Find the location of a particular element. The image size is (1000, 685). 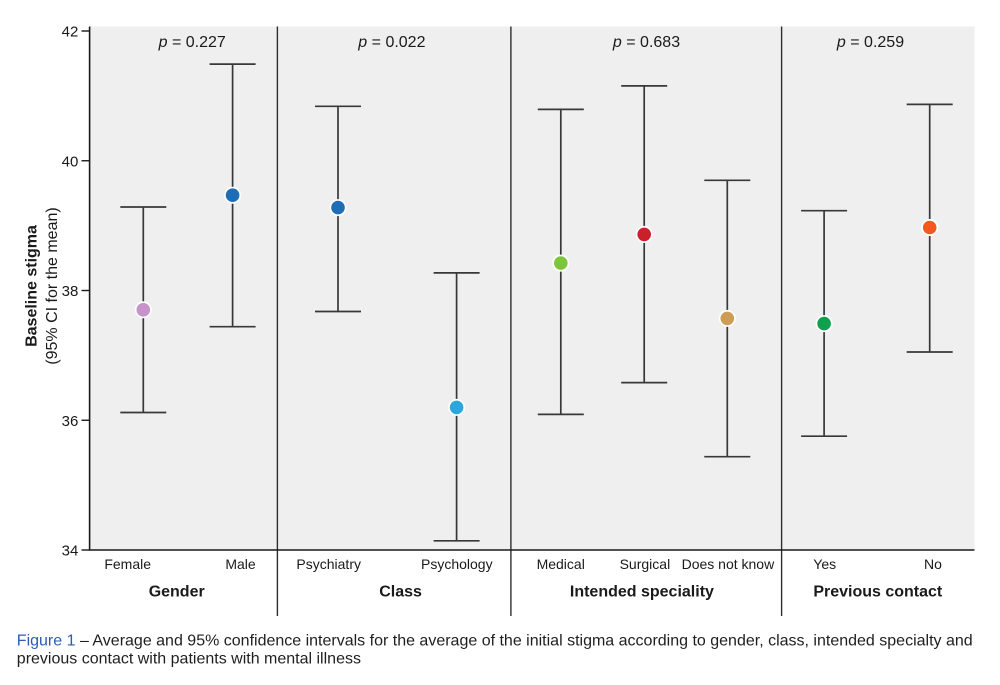

svg-text: 34 is located at coordinates (70, 551).